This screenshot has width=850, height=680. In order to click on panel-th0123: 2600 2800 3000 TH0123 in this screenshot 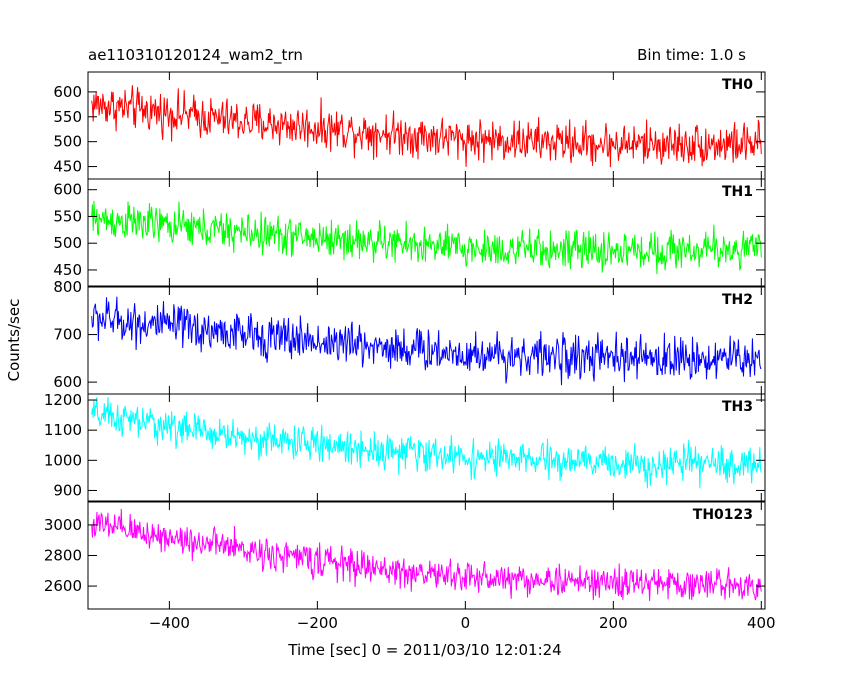, I will do `click(405, 555)`.